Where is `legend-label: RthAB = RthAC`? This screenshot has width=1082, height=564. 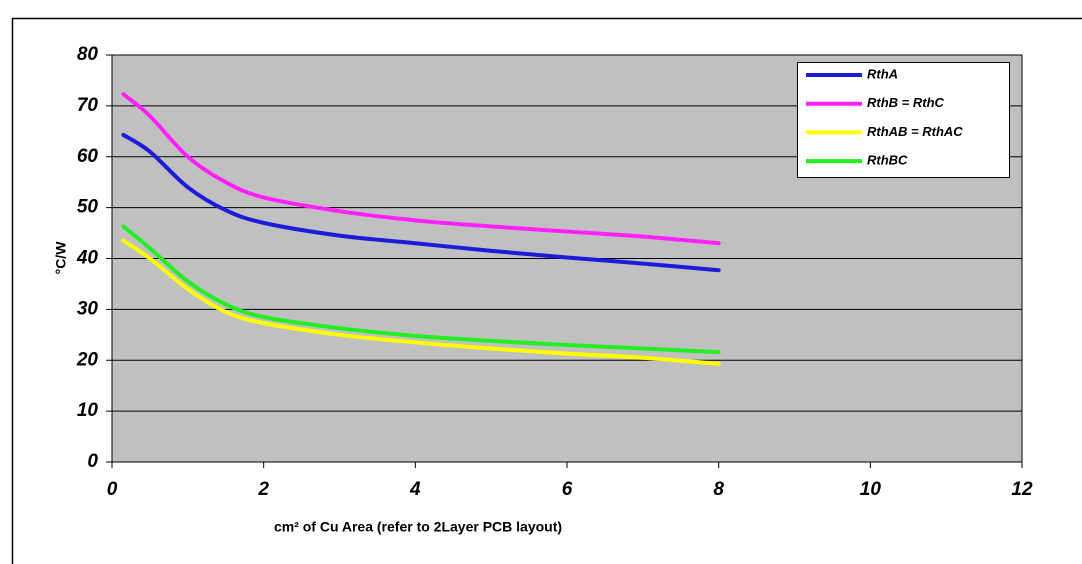 legend-label: RthAB = RthAC is located at coordinates (915, 131).